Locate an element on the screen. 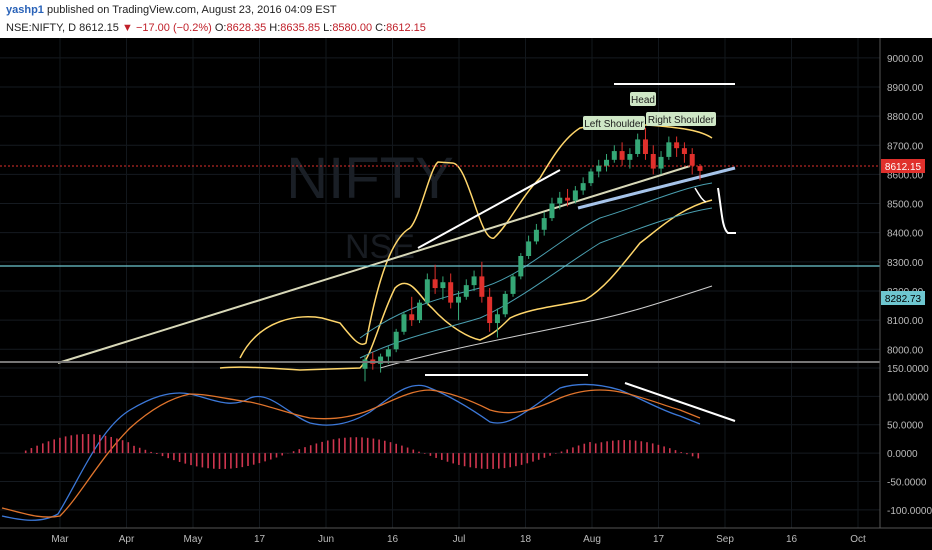 This screenshot has height=550, width=932. author-link: yashp1 is located at coordinates (25, 10).